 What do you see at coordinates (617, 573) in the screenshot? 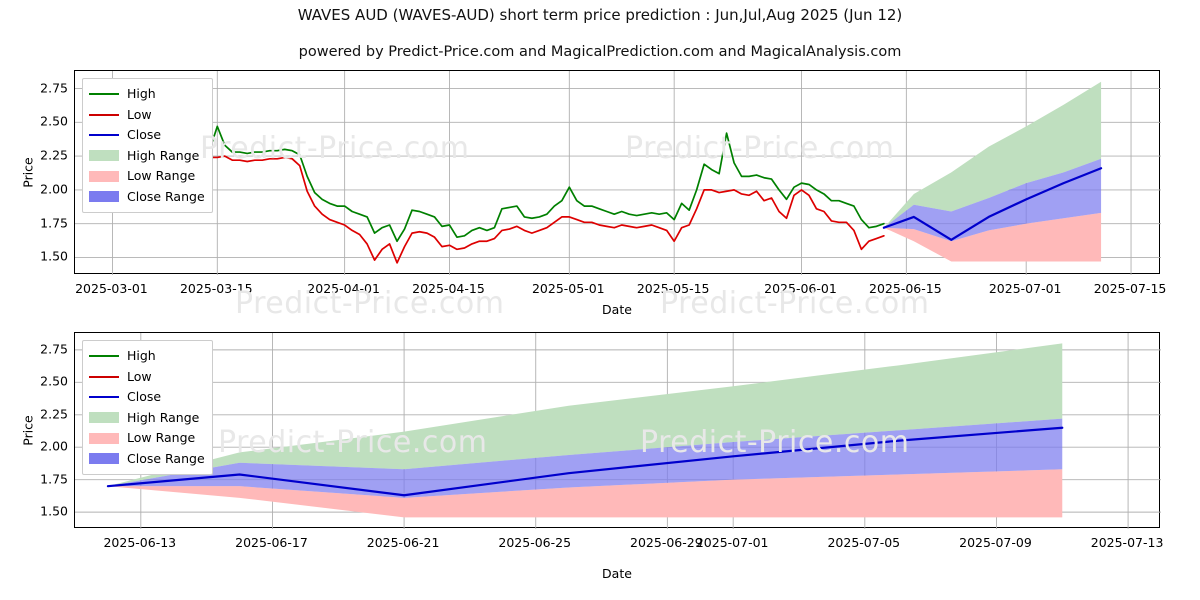
I see `detail-x-axis-label: Date` at bounding box center [617, 573].